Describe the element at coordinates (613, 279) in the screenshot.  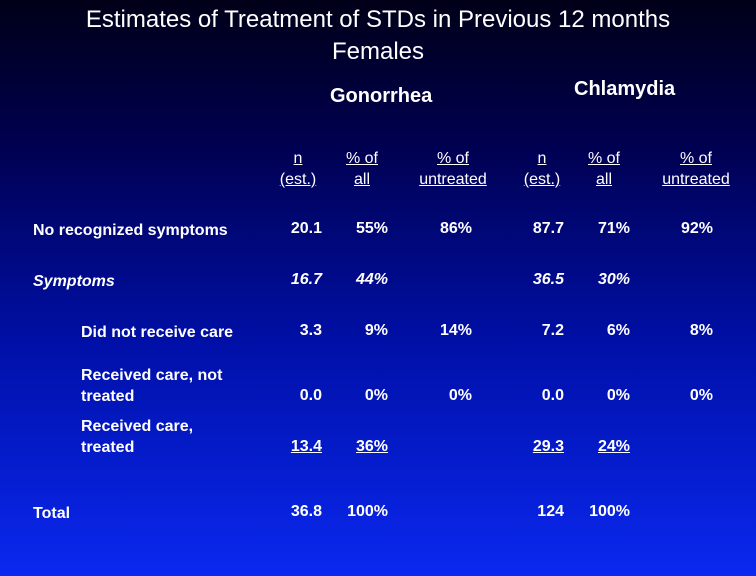
I see `table-cell: 30%` at that location.